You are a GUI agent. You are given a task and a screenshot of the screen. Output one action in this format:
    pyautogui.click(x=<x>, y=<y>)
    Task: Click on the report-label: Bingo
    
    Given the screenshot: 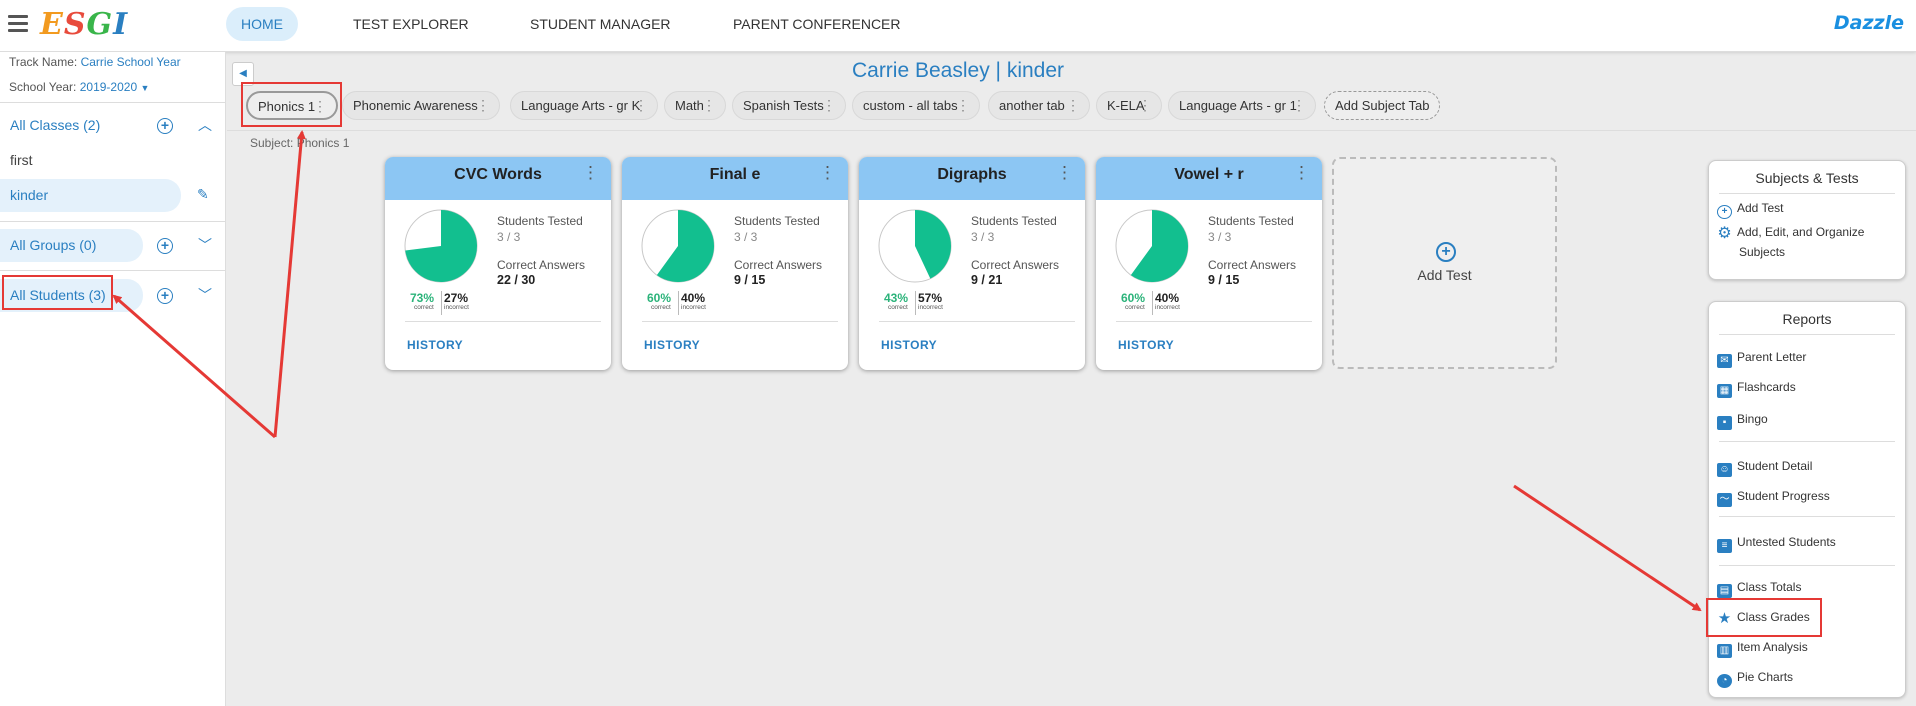 What is the action you would take?
    pyautogui.click(x=1752, y=419)
    